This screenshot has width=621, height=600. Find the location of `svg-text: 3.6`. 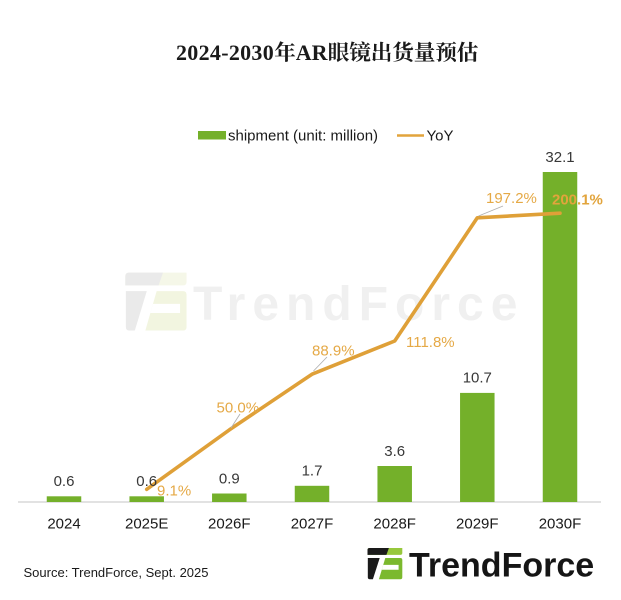

svg-text: 3.6 is located at coordinates (394, 451).